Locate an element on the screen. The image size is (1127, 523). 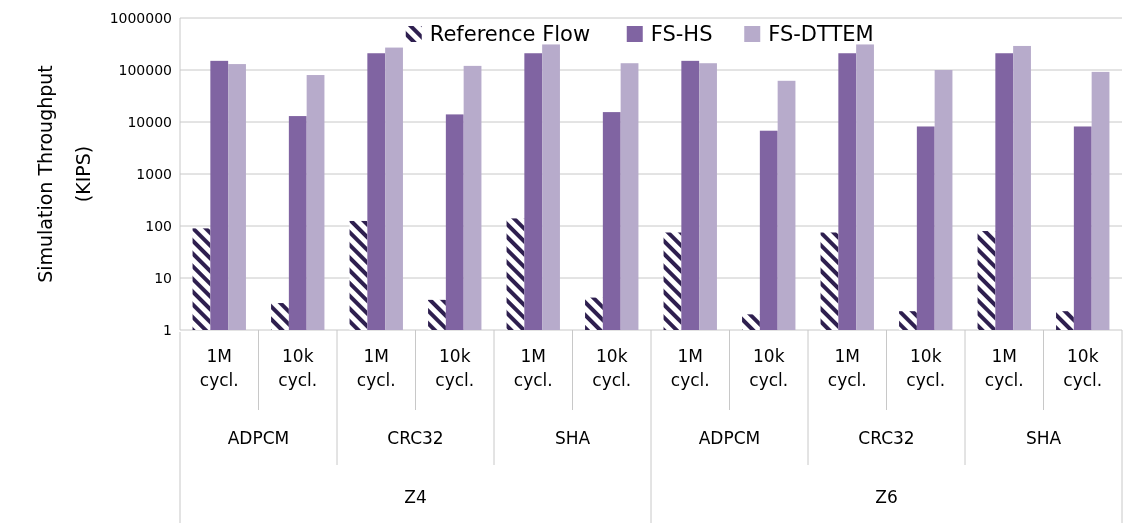
y-tick-label: 10 is located at coordinates (163, 277).